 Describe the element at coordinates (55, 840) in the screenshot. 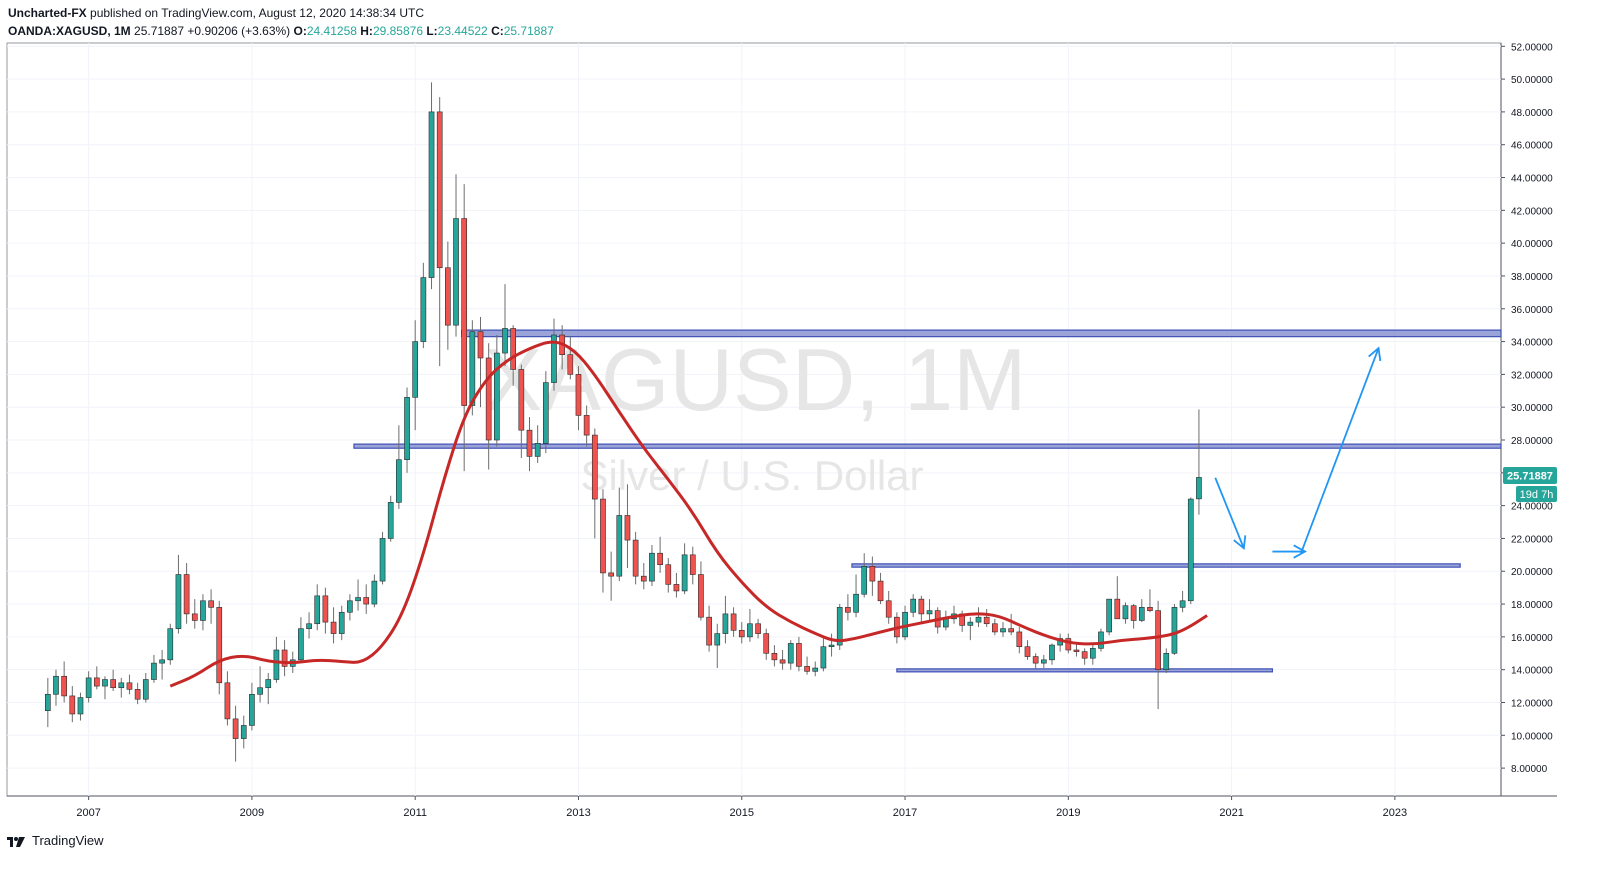

I see `footer-brand: TradingView` at that location.